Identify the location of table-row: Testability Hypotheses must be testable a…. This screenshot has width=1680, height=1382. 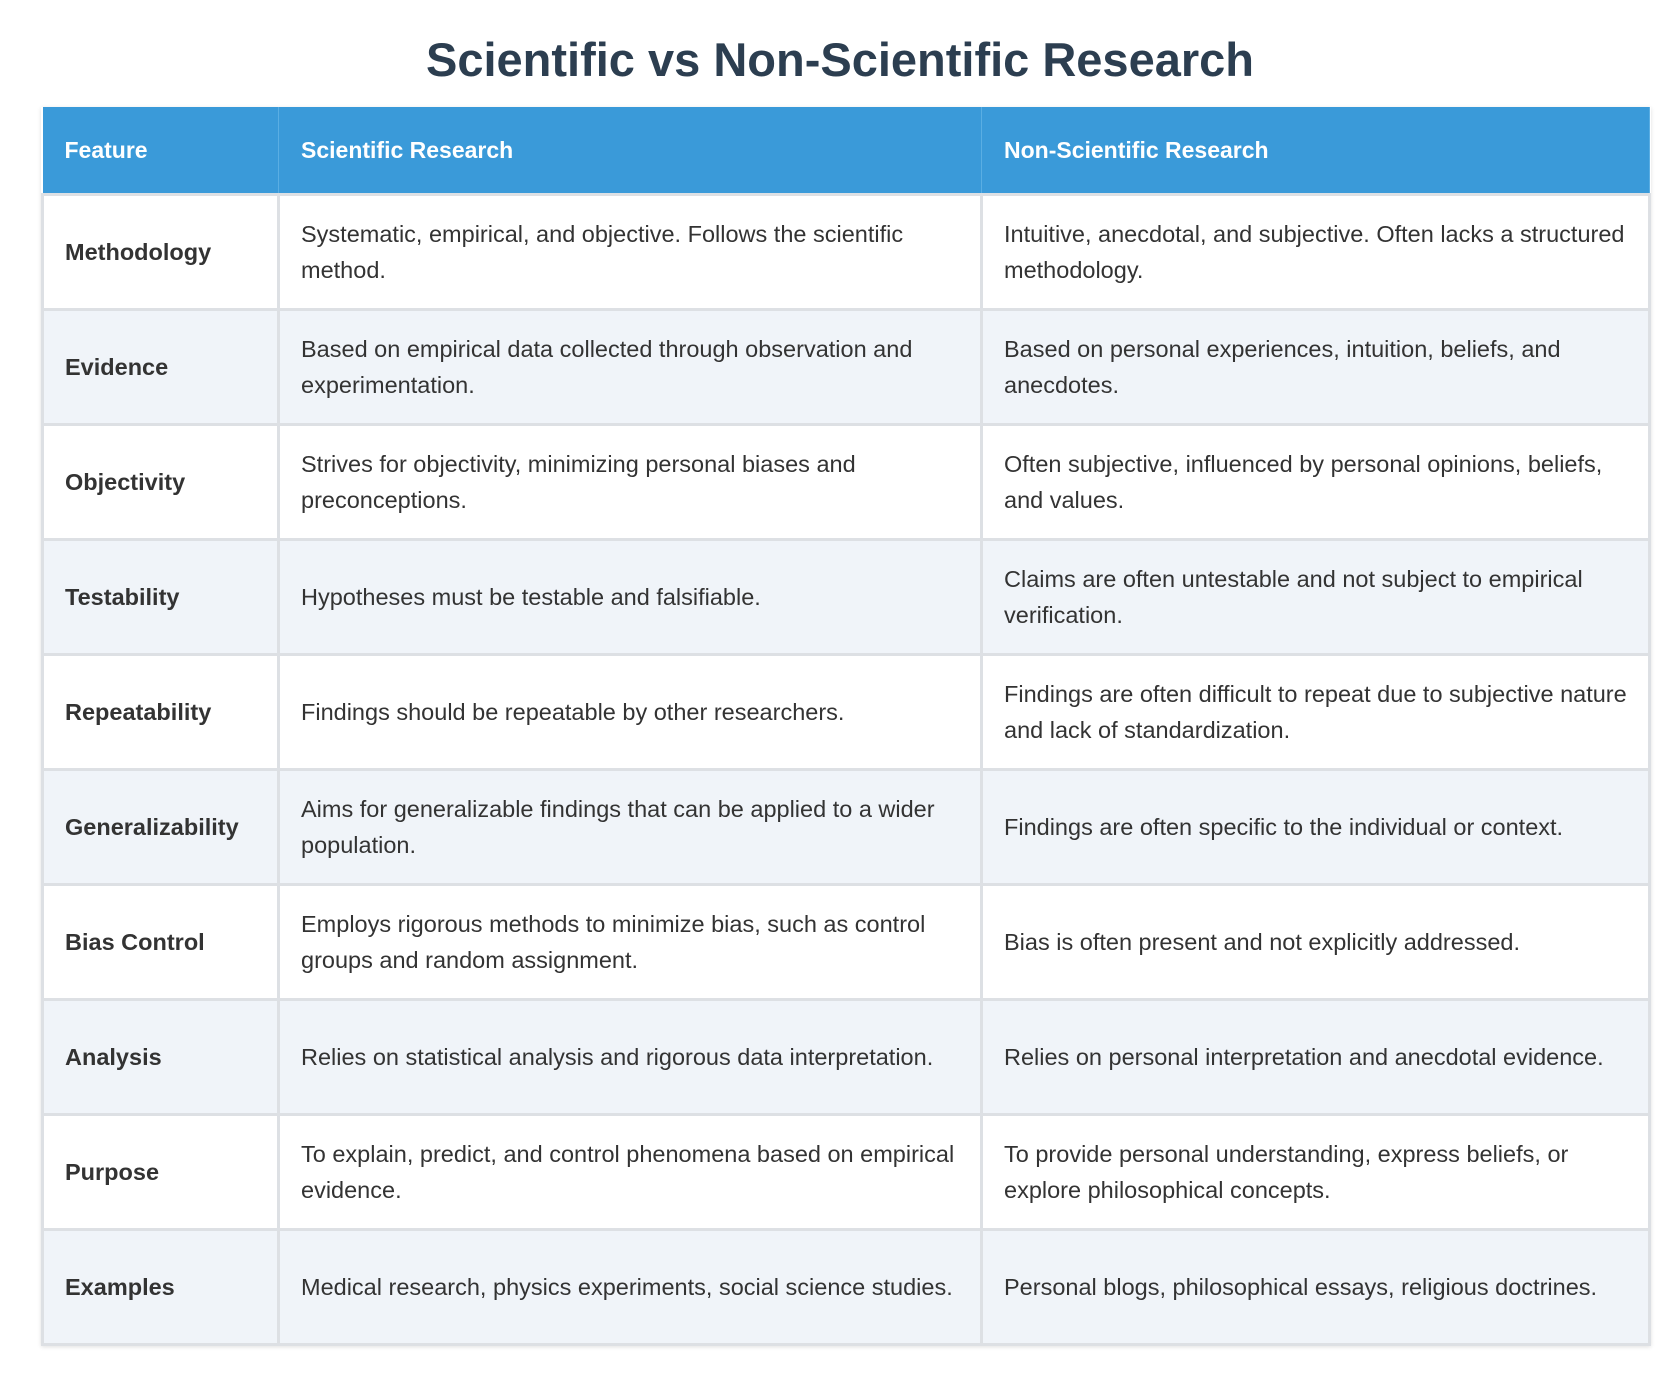
(846, 597).